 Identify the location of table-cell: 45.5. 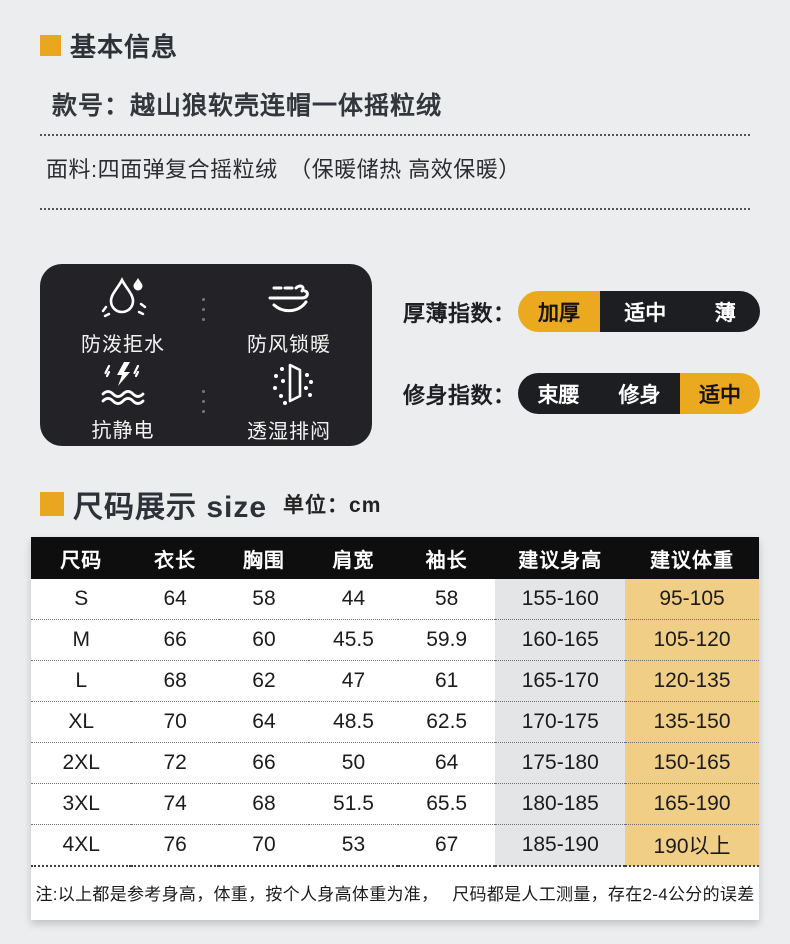
(353, 640).